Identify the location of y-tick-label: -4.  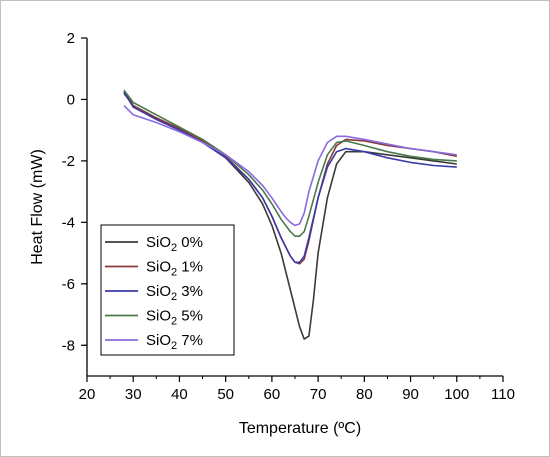
(68, 222).